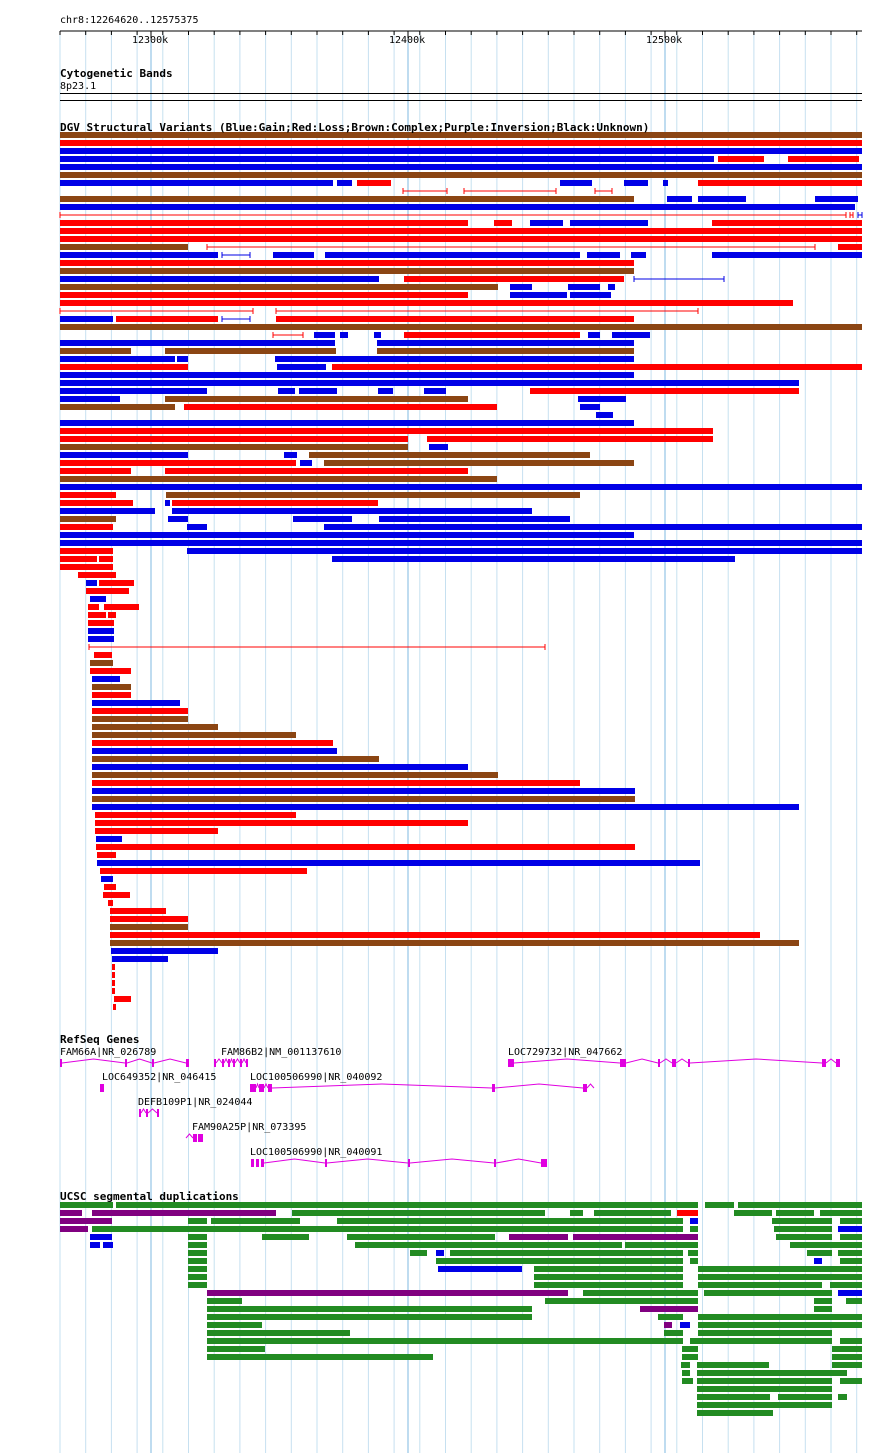 The width and height of the screenshot is (890, 1453). What do you see at coordinates (407, 40) in the screenshot?
I see `ruler-tick-label: 12400k` at bounding box center [407, 40].